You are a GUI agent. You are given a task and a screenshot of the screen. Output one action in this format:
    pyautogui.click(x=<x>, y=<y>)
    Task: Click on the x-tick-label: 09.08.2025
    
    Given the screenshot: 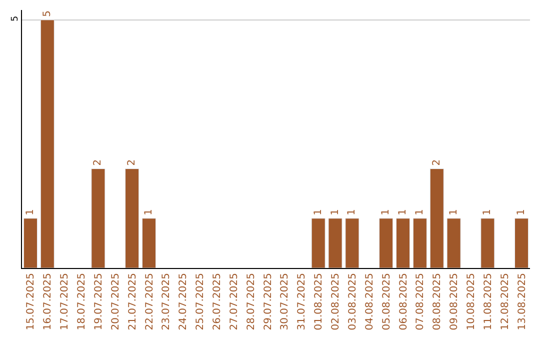 What is the action you would take?
    pyautogui.click(x=454, y=301)
    